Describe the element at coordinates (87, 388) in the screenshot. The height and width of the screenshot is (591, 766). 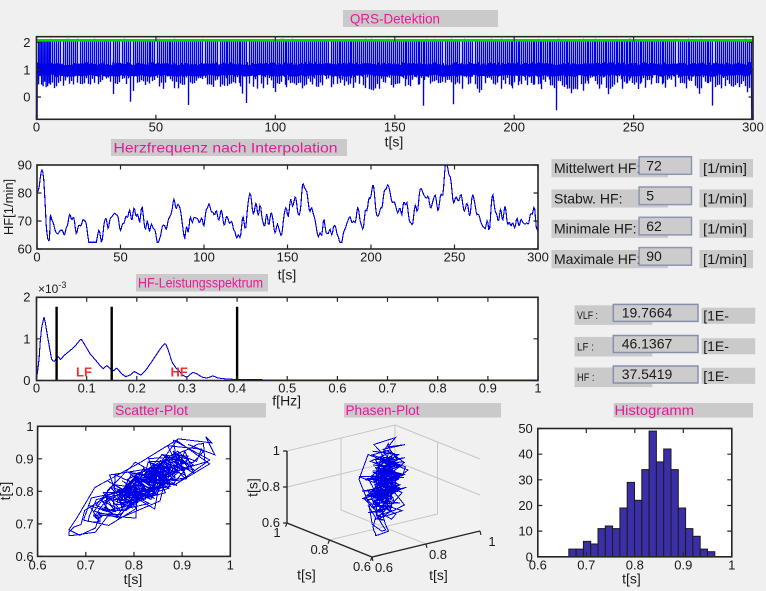
I see `svg-text: 0.1` at that location.